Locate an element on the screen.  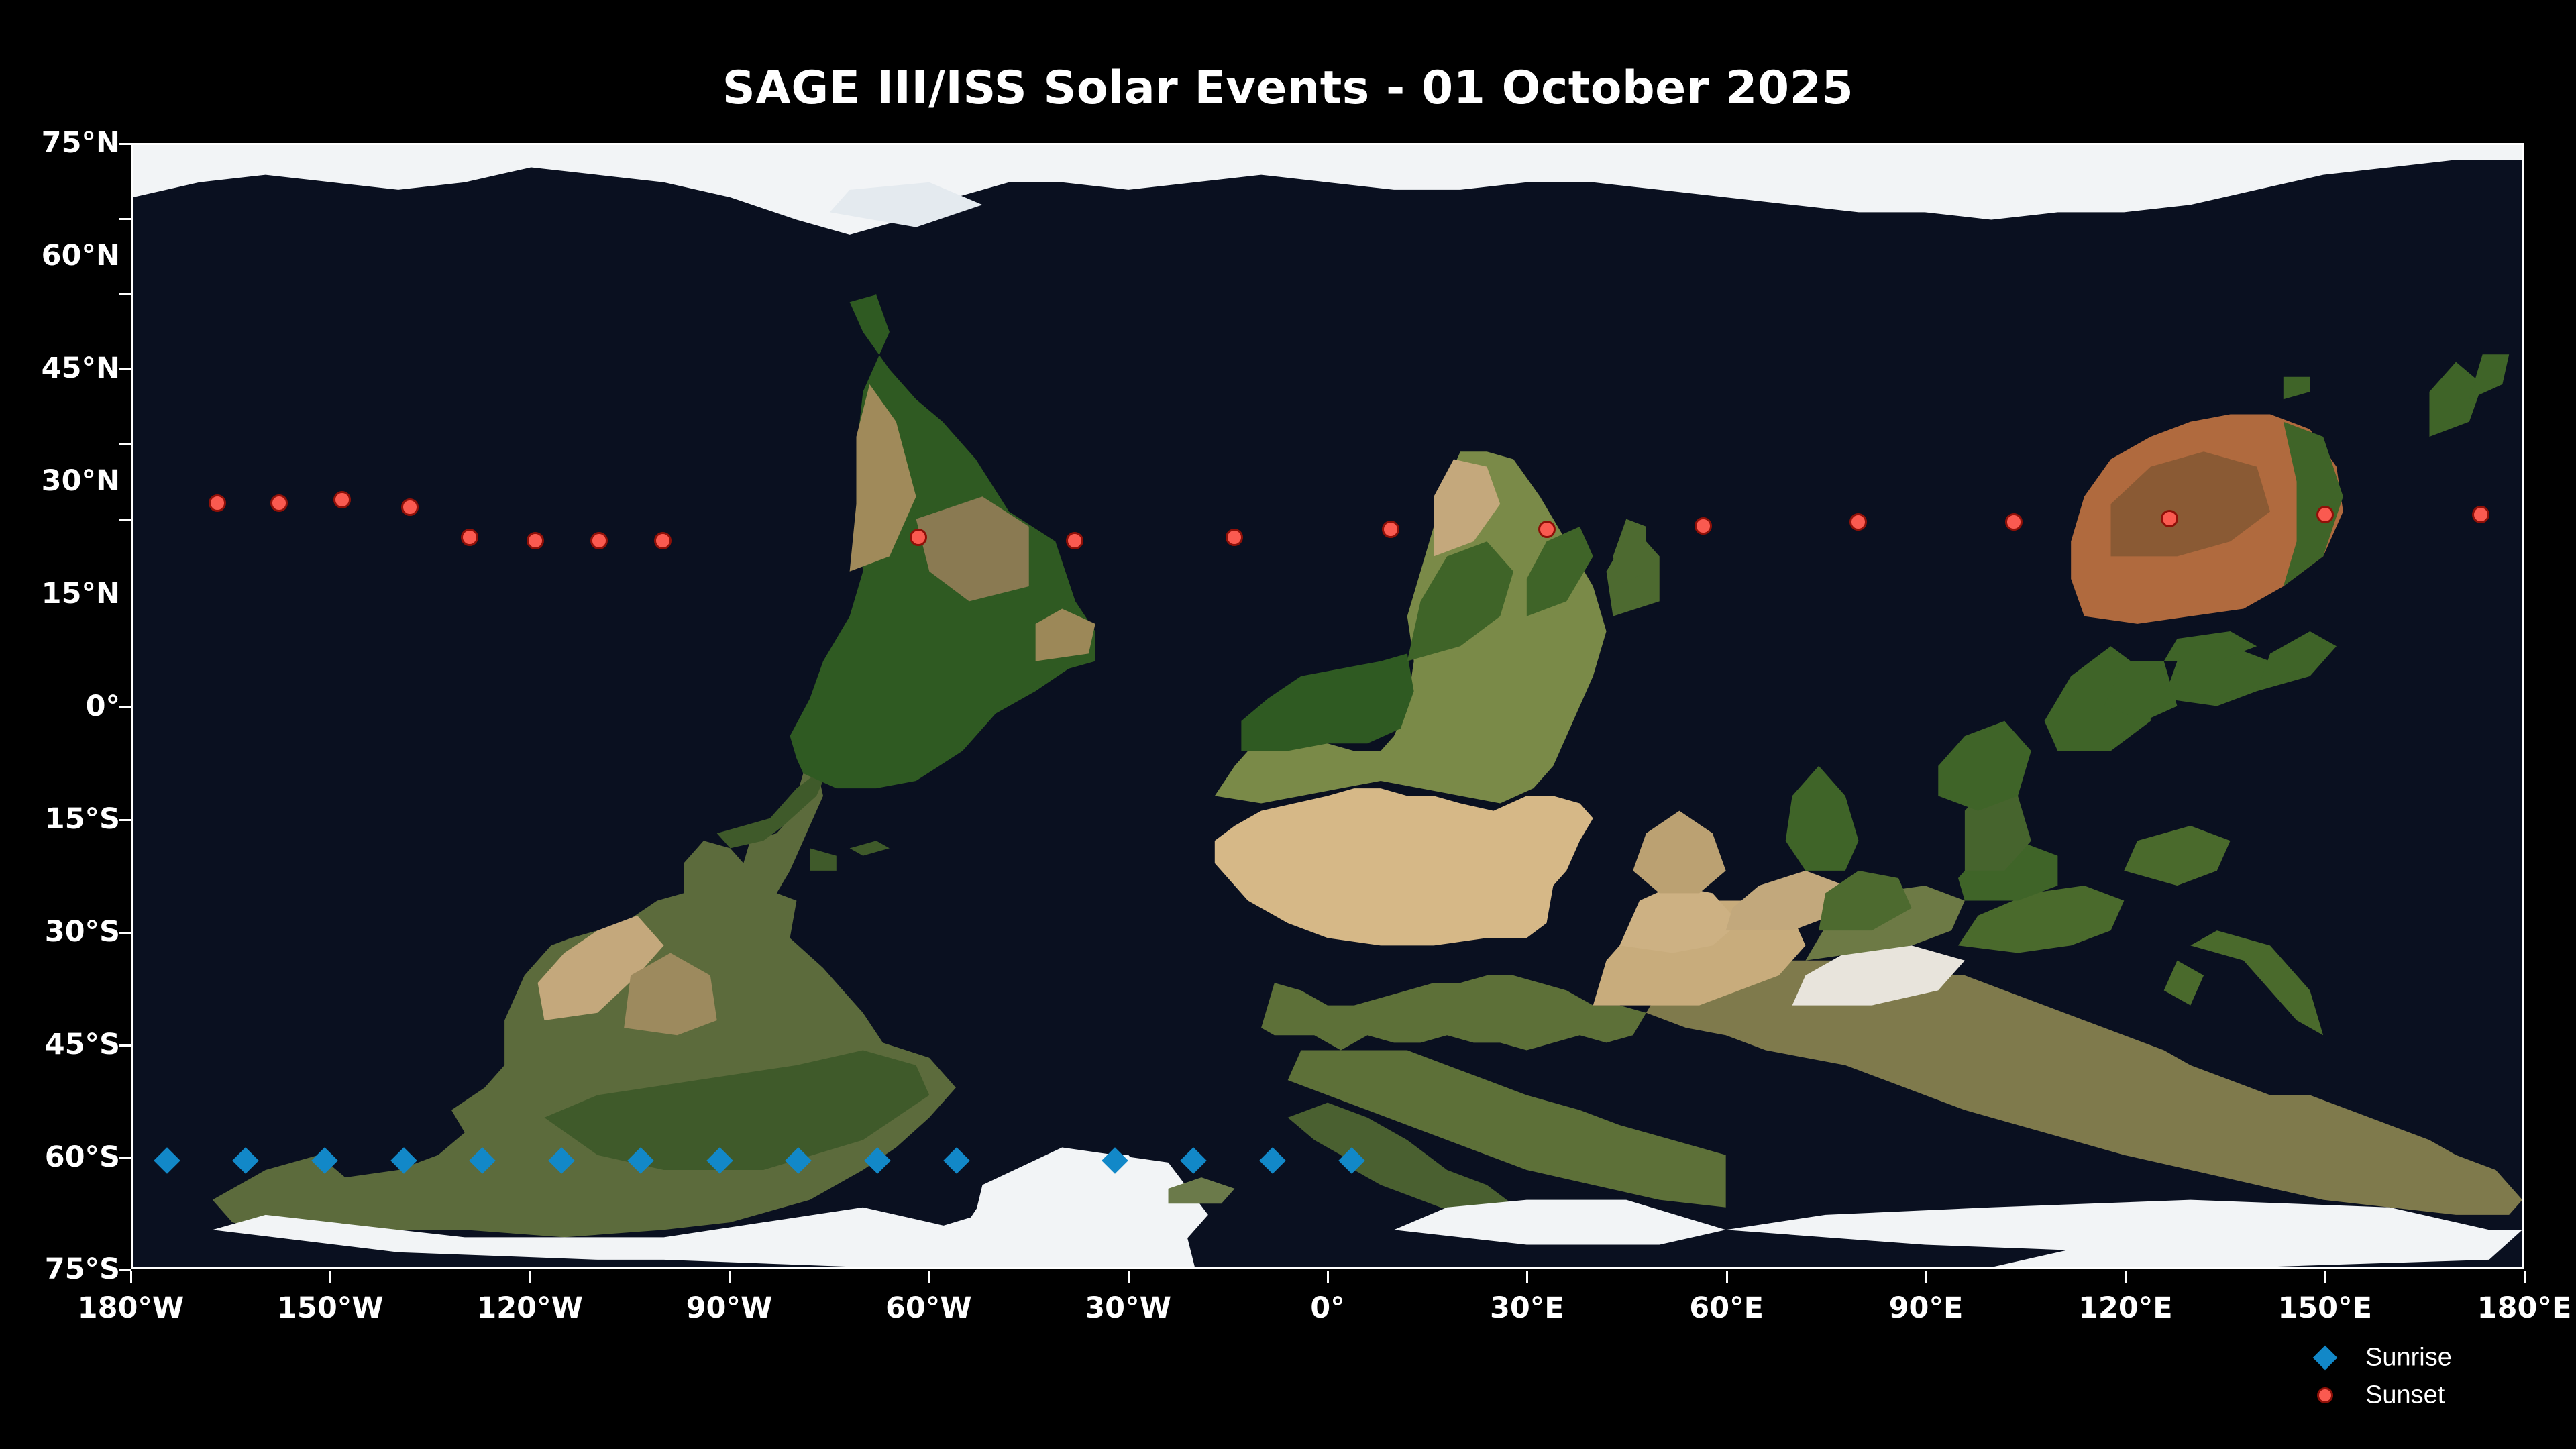
x-axis-label-30W: 30°W is located at coordinates (1128, 1308).